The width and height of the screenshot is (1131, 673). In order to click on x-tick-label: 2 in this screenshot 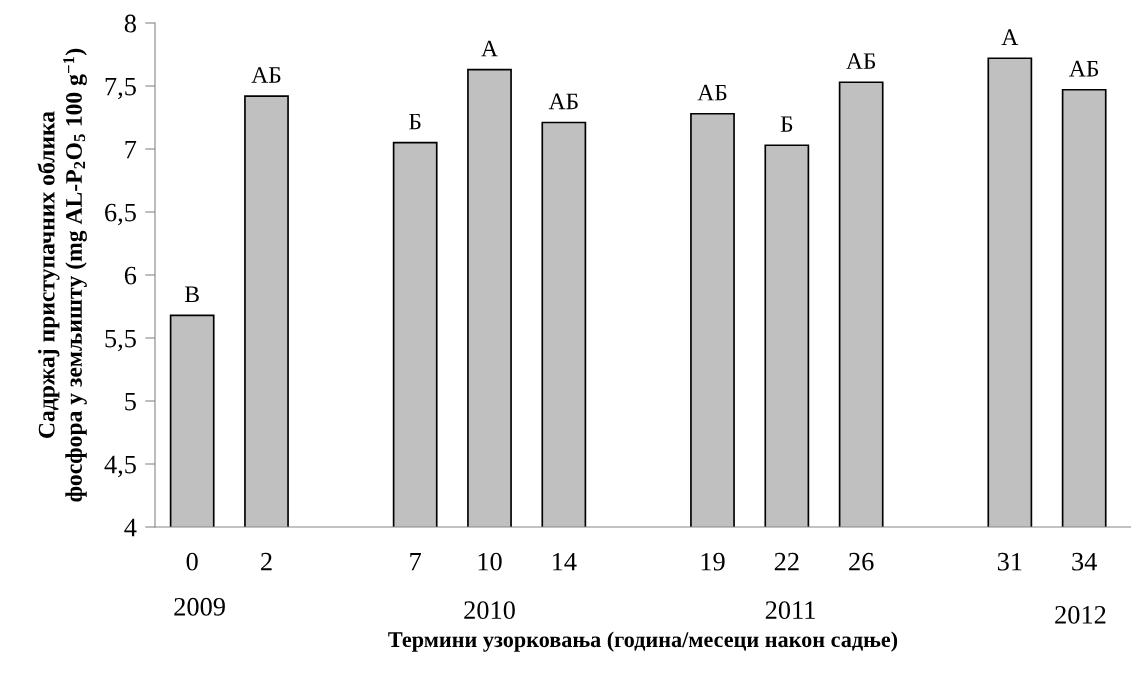, I will do `click(266, 561)`.